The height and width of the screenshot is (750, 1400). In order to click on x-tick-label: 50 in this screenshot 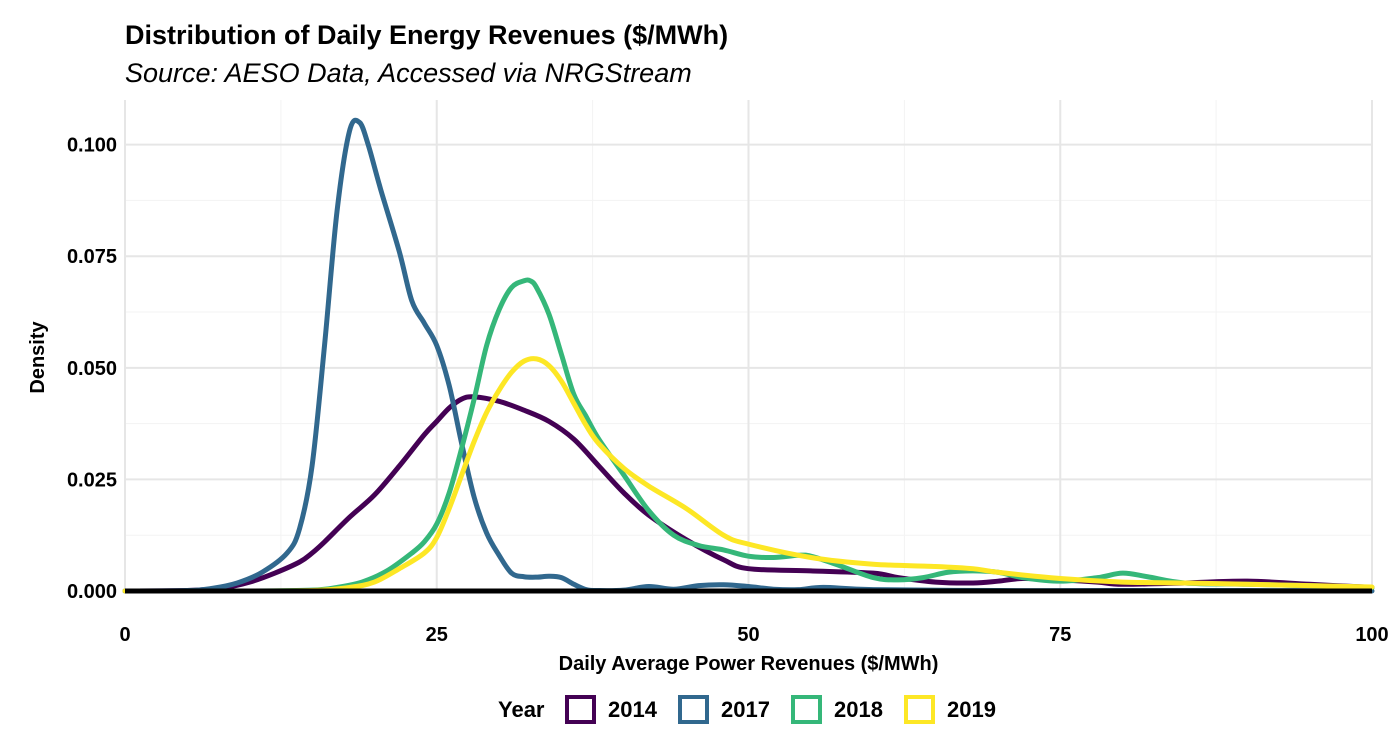, I will do `click(748, 635)`.